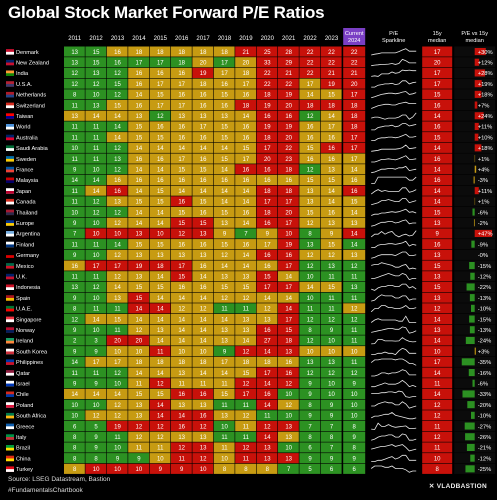 The height and width of the screenshot is (500, 497). Describe the element at coordinates (354, 363) in the screenshot. I see `current-value: 11` at that location.